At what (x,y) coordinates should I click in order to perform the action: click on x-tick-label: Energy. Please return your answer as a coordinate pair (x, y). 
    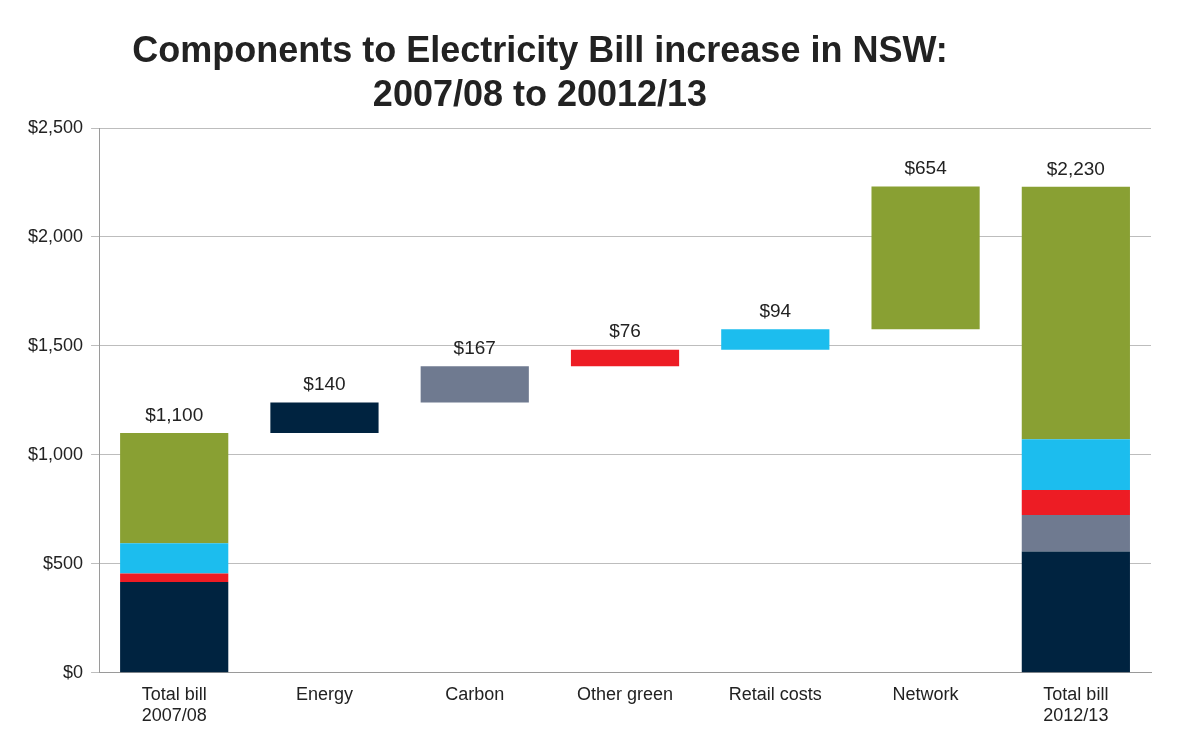
    Looking at the image, I should click on (324, 693).